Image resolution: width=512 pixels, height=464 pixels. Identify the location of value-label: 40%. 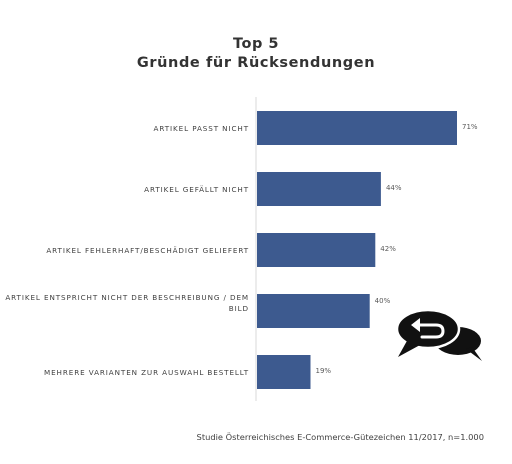
(382, 301).